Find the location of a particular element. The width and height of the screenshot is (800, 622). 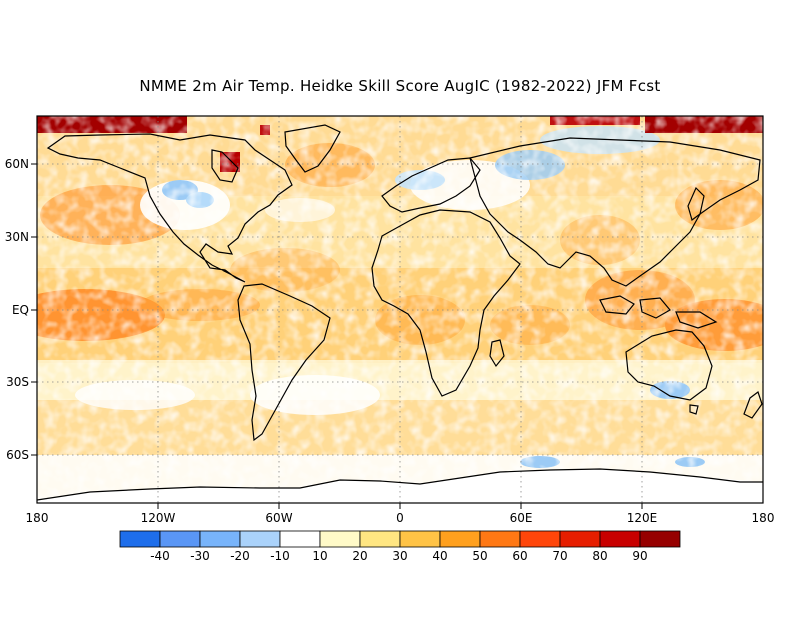

legend-label: 70 is located at coordinates (559, 556).